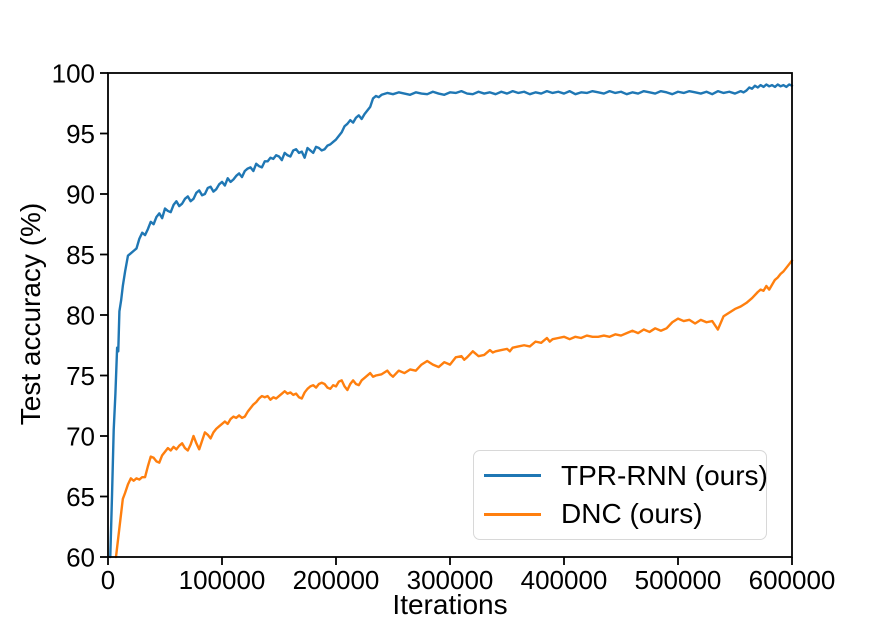  I want to click on legend-label-tpr-rnn: TPR-RNN (ours), so click(664, 475).